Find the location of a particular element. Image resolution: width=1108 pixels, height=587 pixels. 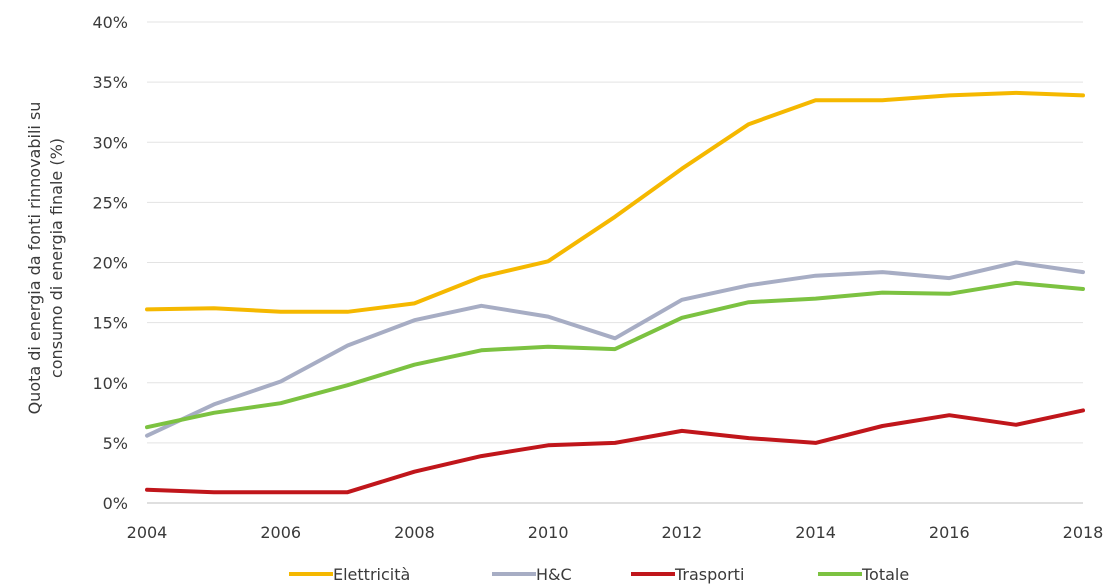

x-tick-label: 2004 is located at coordinates (147, 532).